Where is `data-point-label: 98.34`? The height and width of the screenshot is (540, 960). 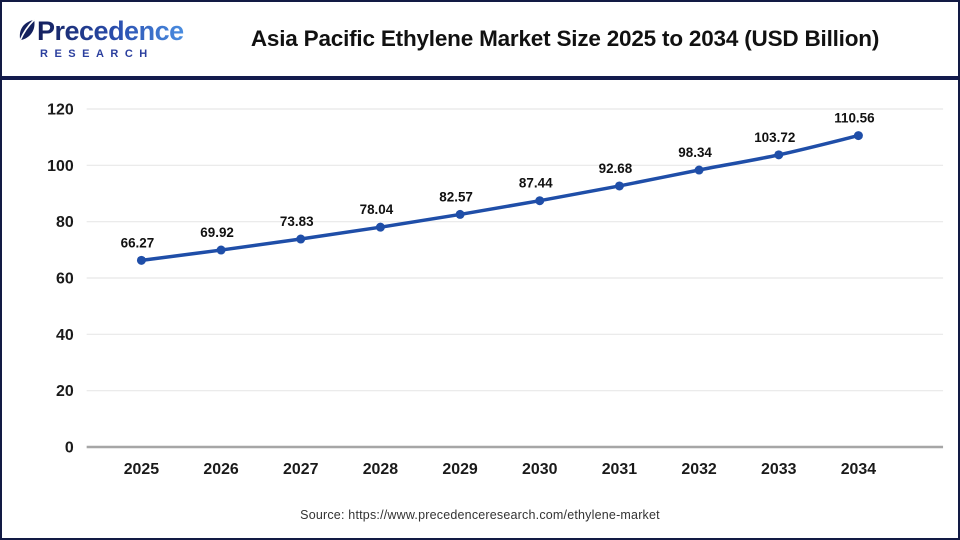 data-point-label: 98.34 is located at coordinates (695, 152).